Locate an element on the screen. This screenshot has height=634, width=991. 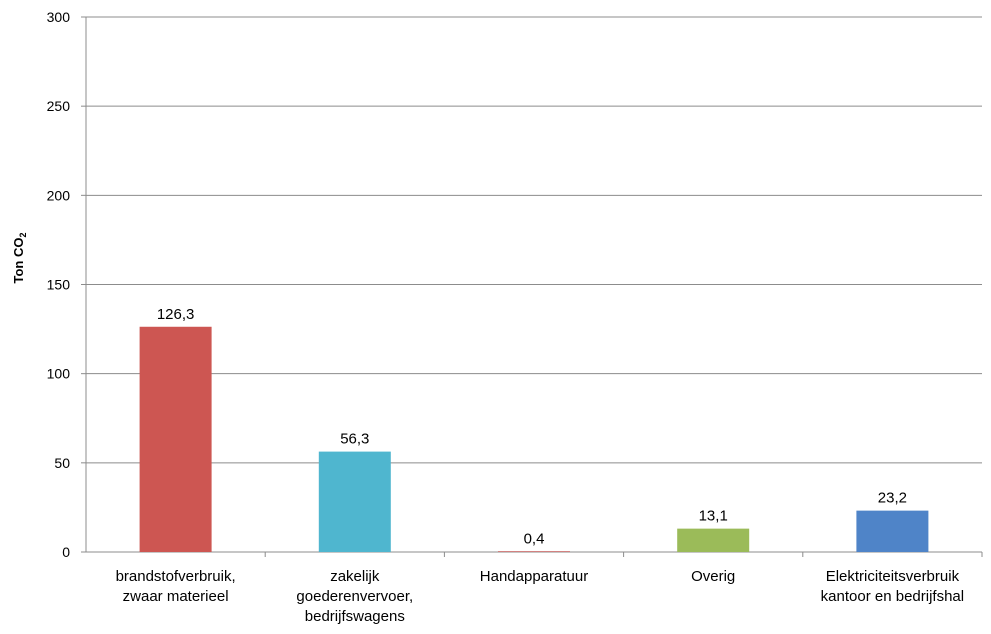
category-label-4-line-0: Elektriciteitsverbruik is located at coordinates (893, 576).